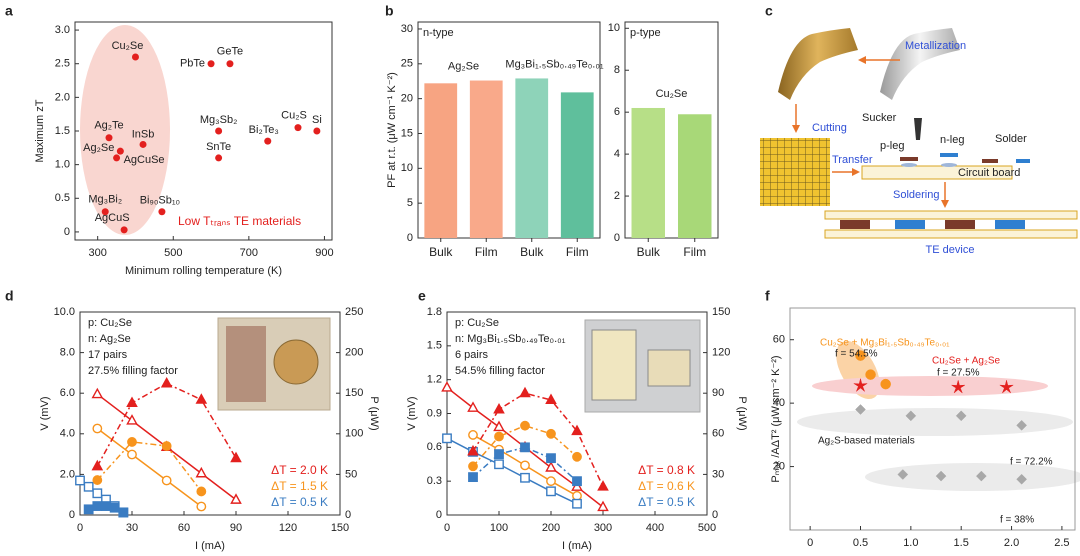  I want to click on x-tick-label: 120, so click(288, 528).